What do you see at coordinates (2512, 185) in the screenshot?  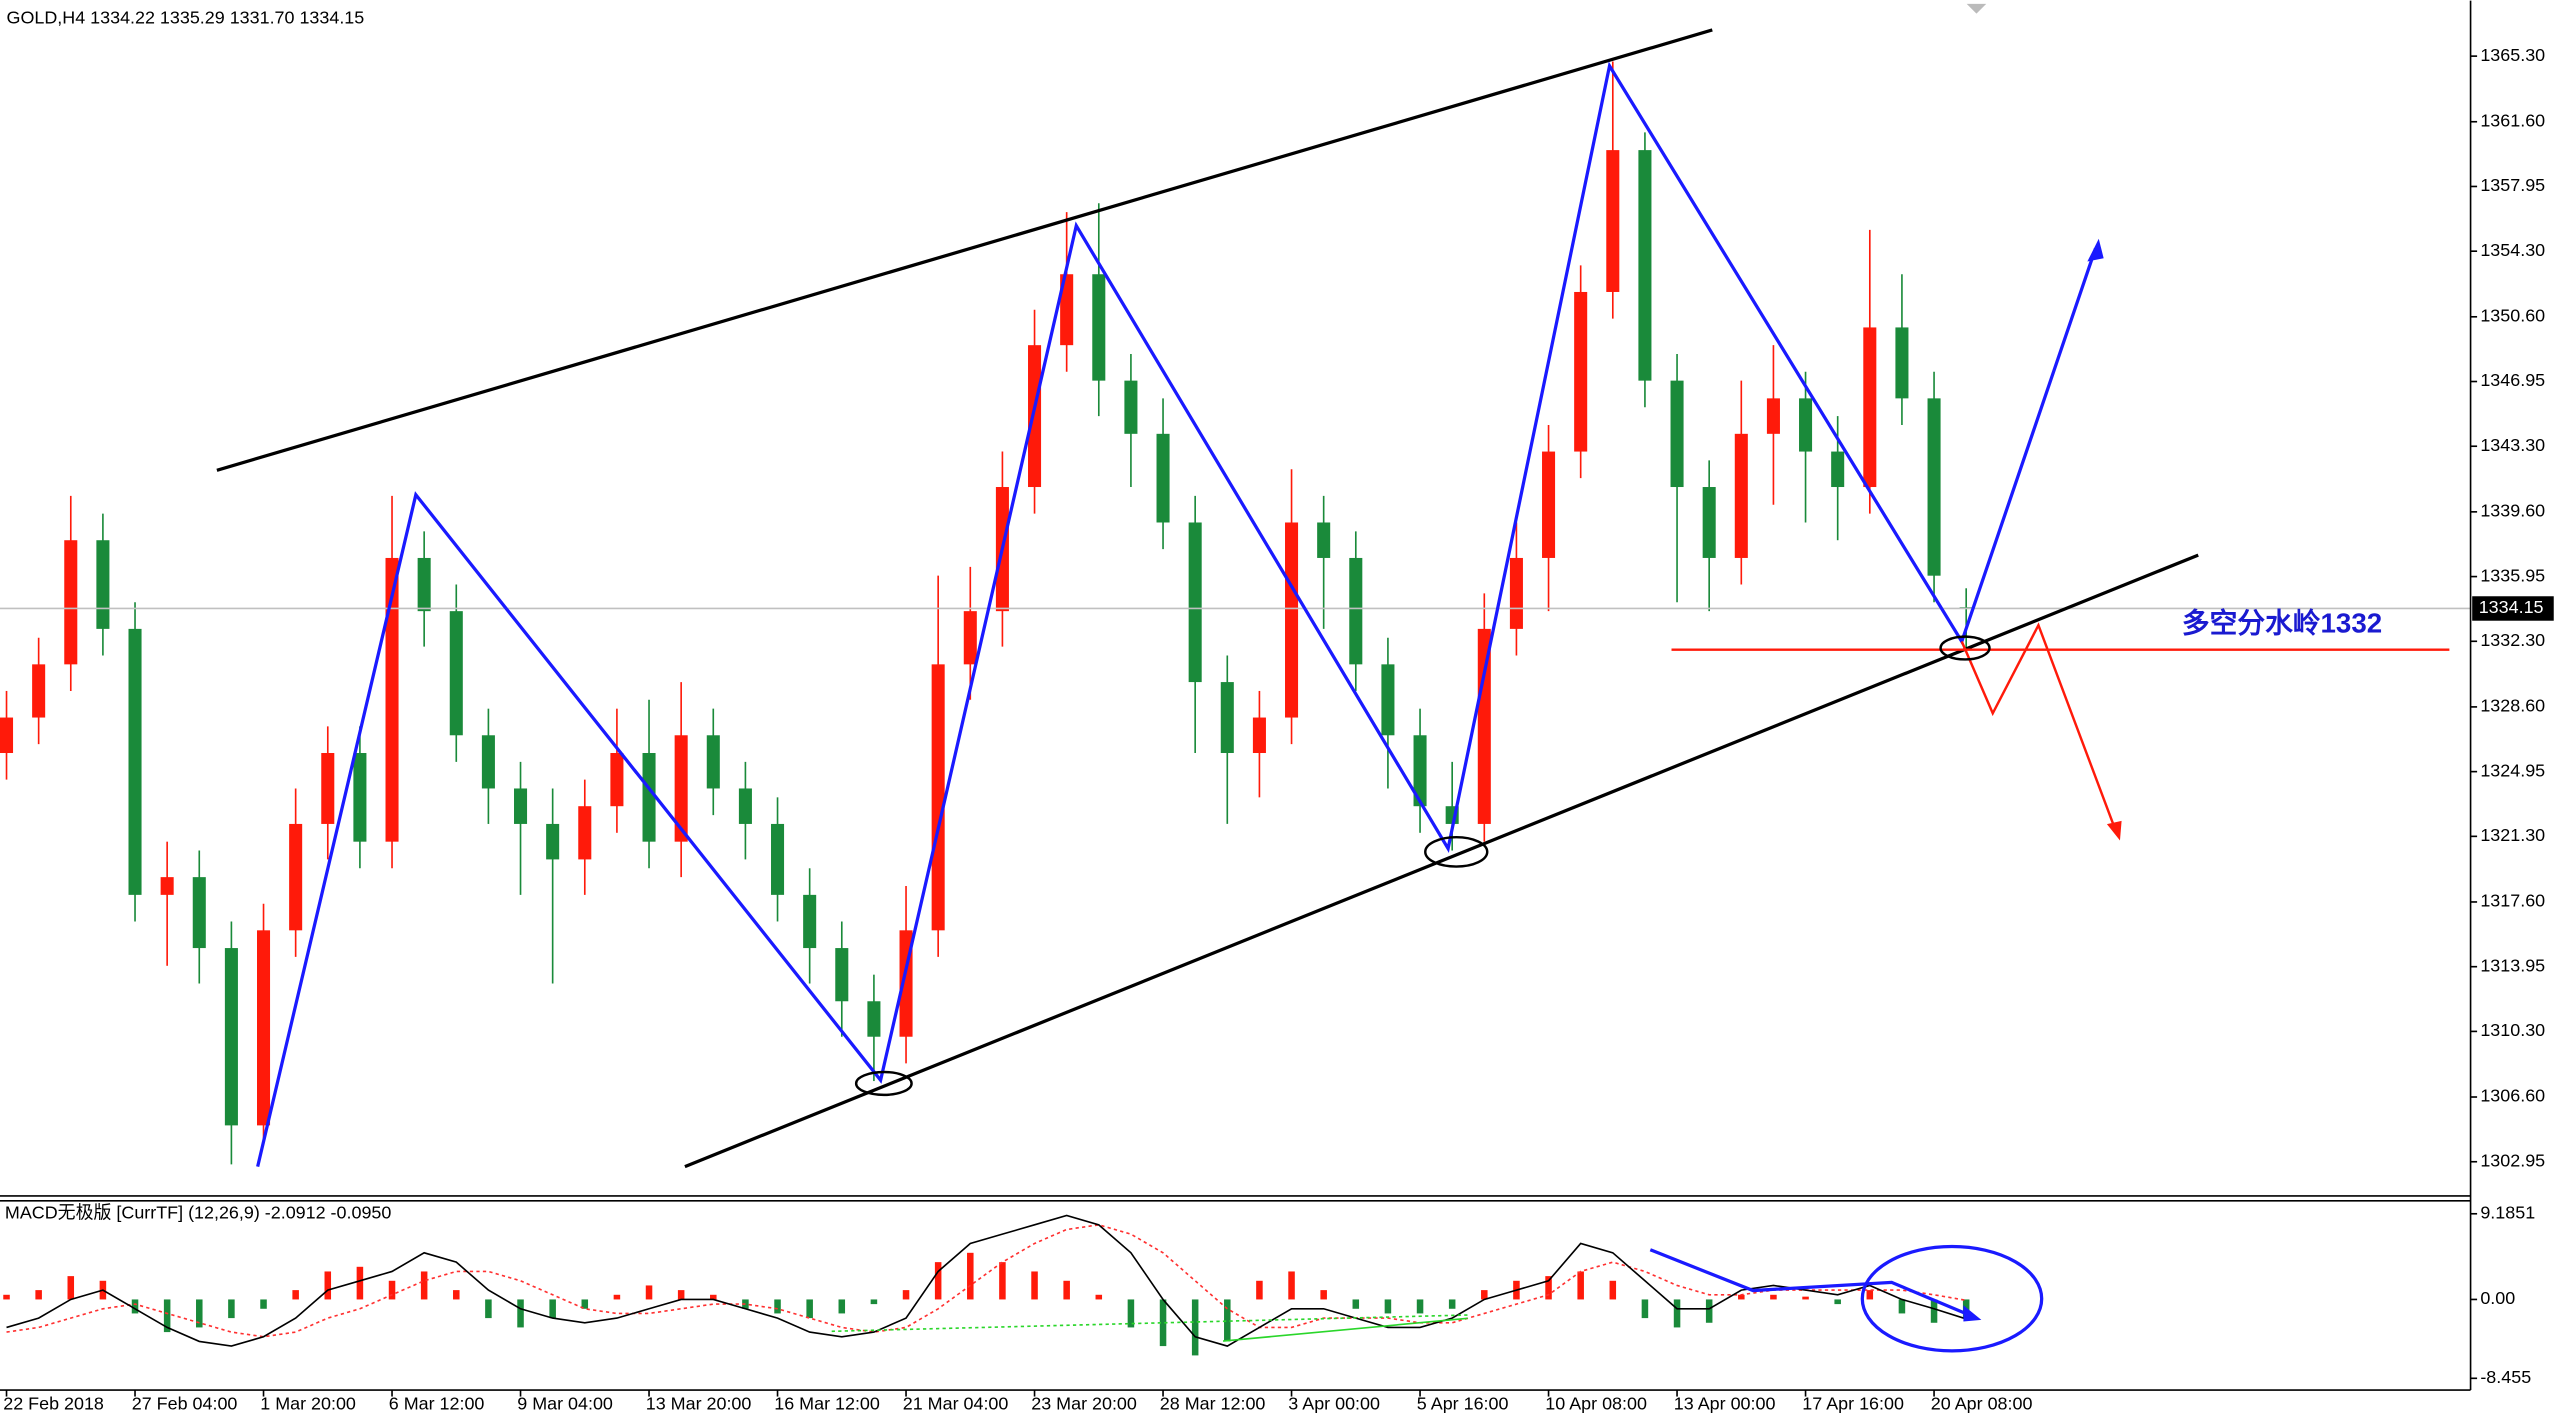 I see `y-tick-label: 1357.95` at bounding box center [2512, 185].